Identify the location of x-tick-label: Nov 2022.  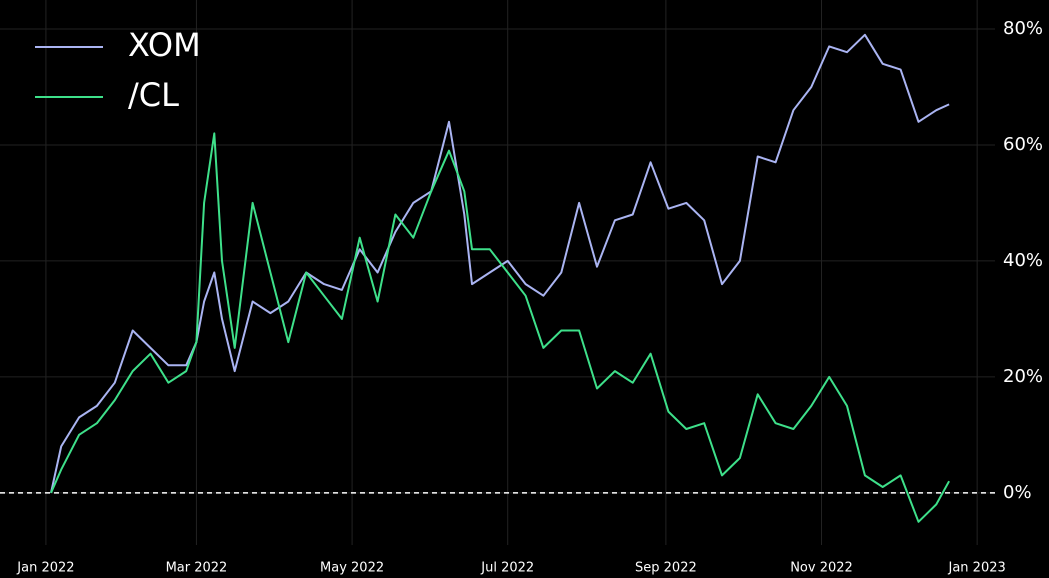
(821, 568).